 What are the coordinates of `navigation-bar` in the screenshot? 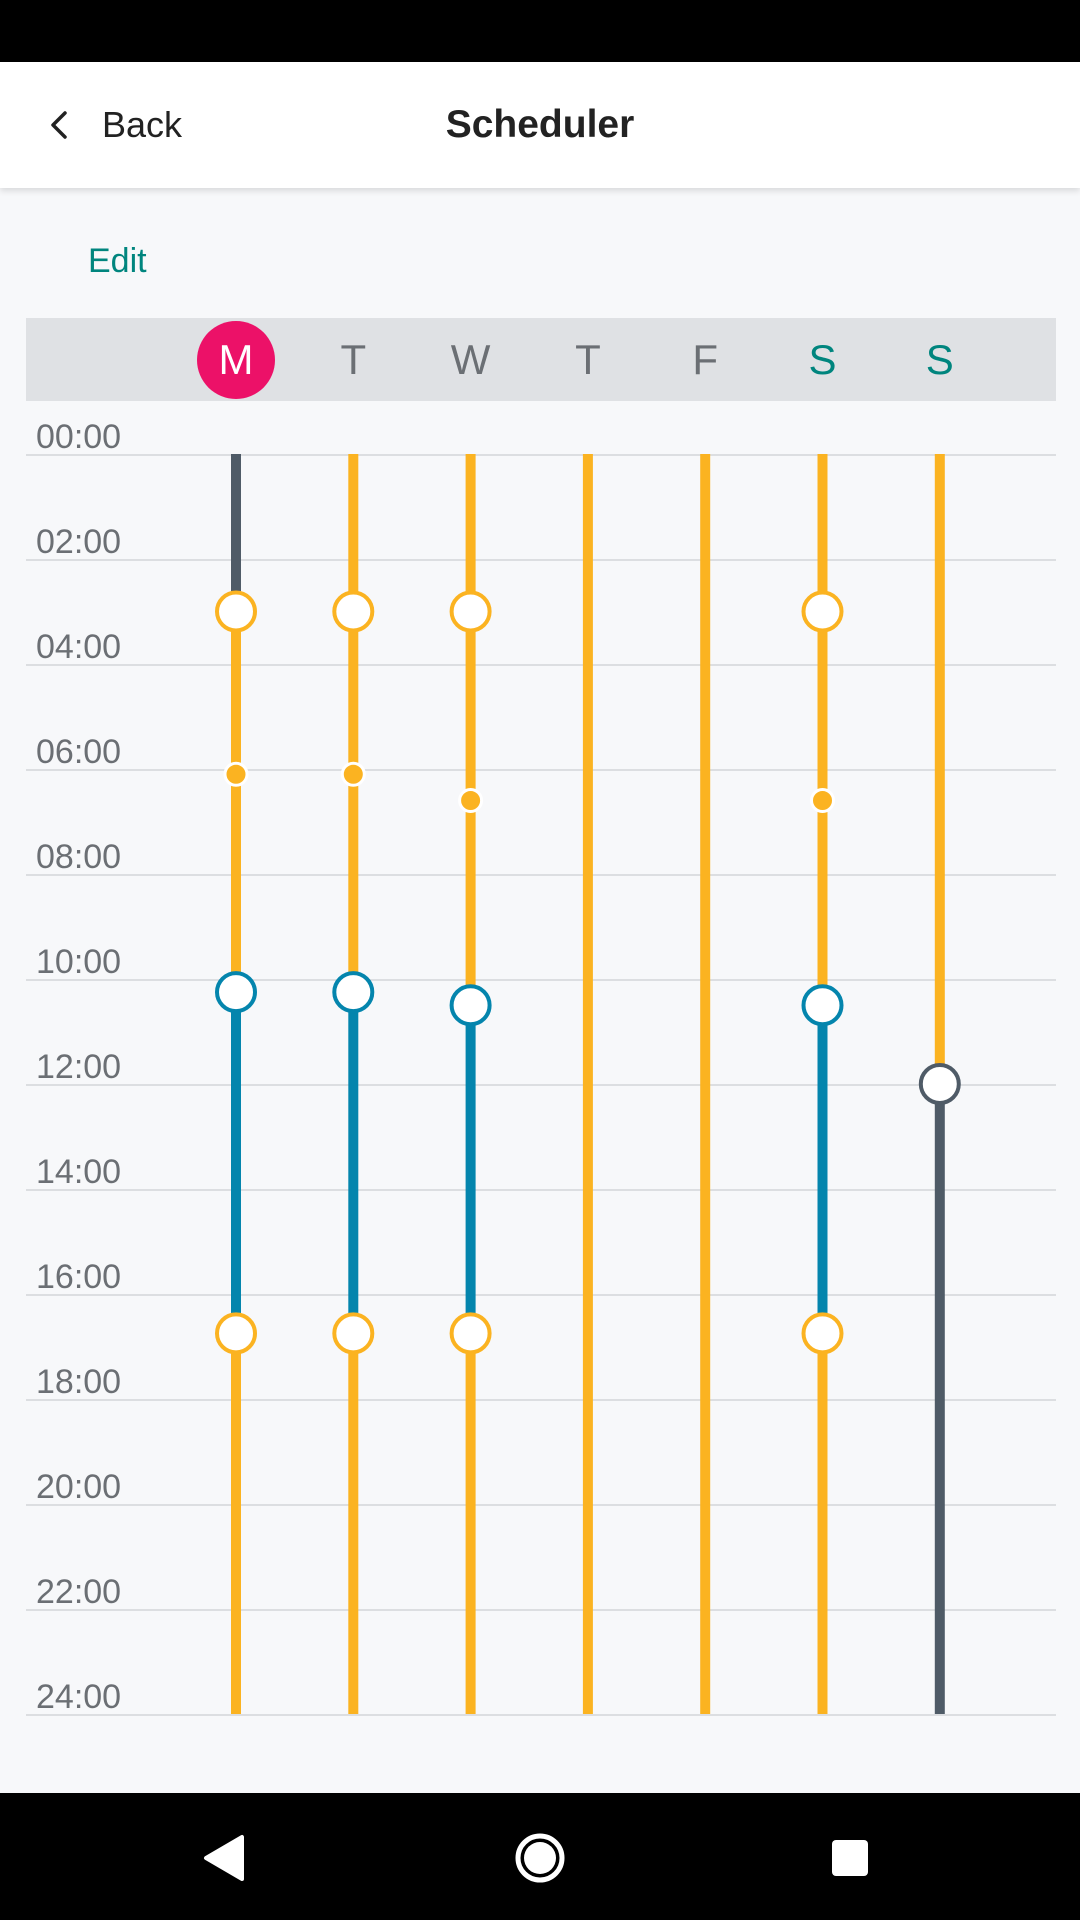 It's located at (540, 1856).